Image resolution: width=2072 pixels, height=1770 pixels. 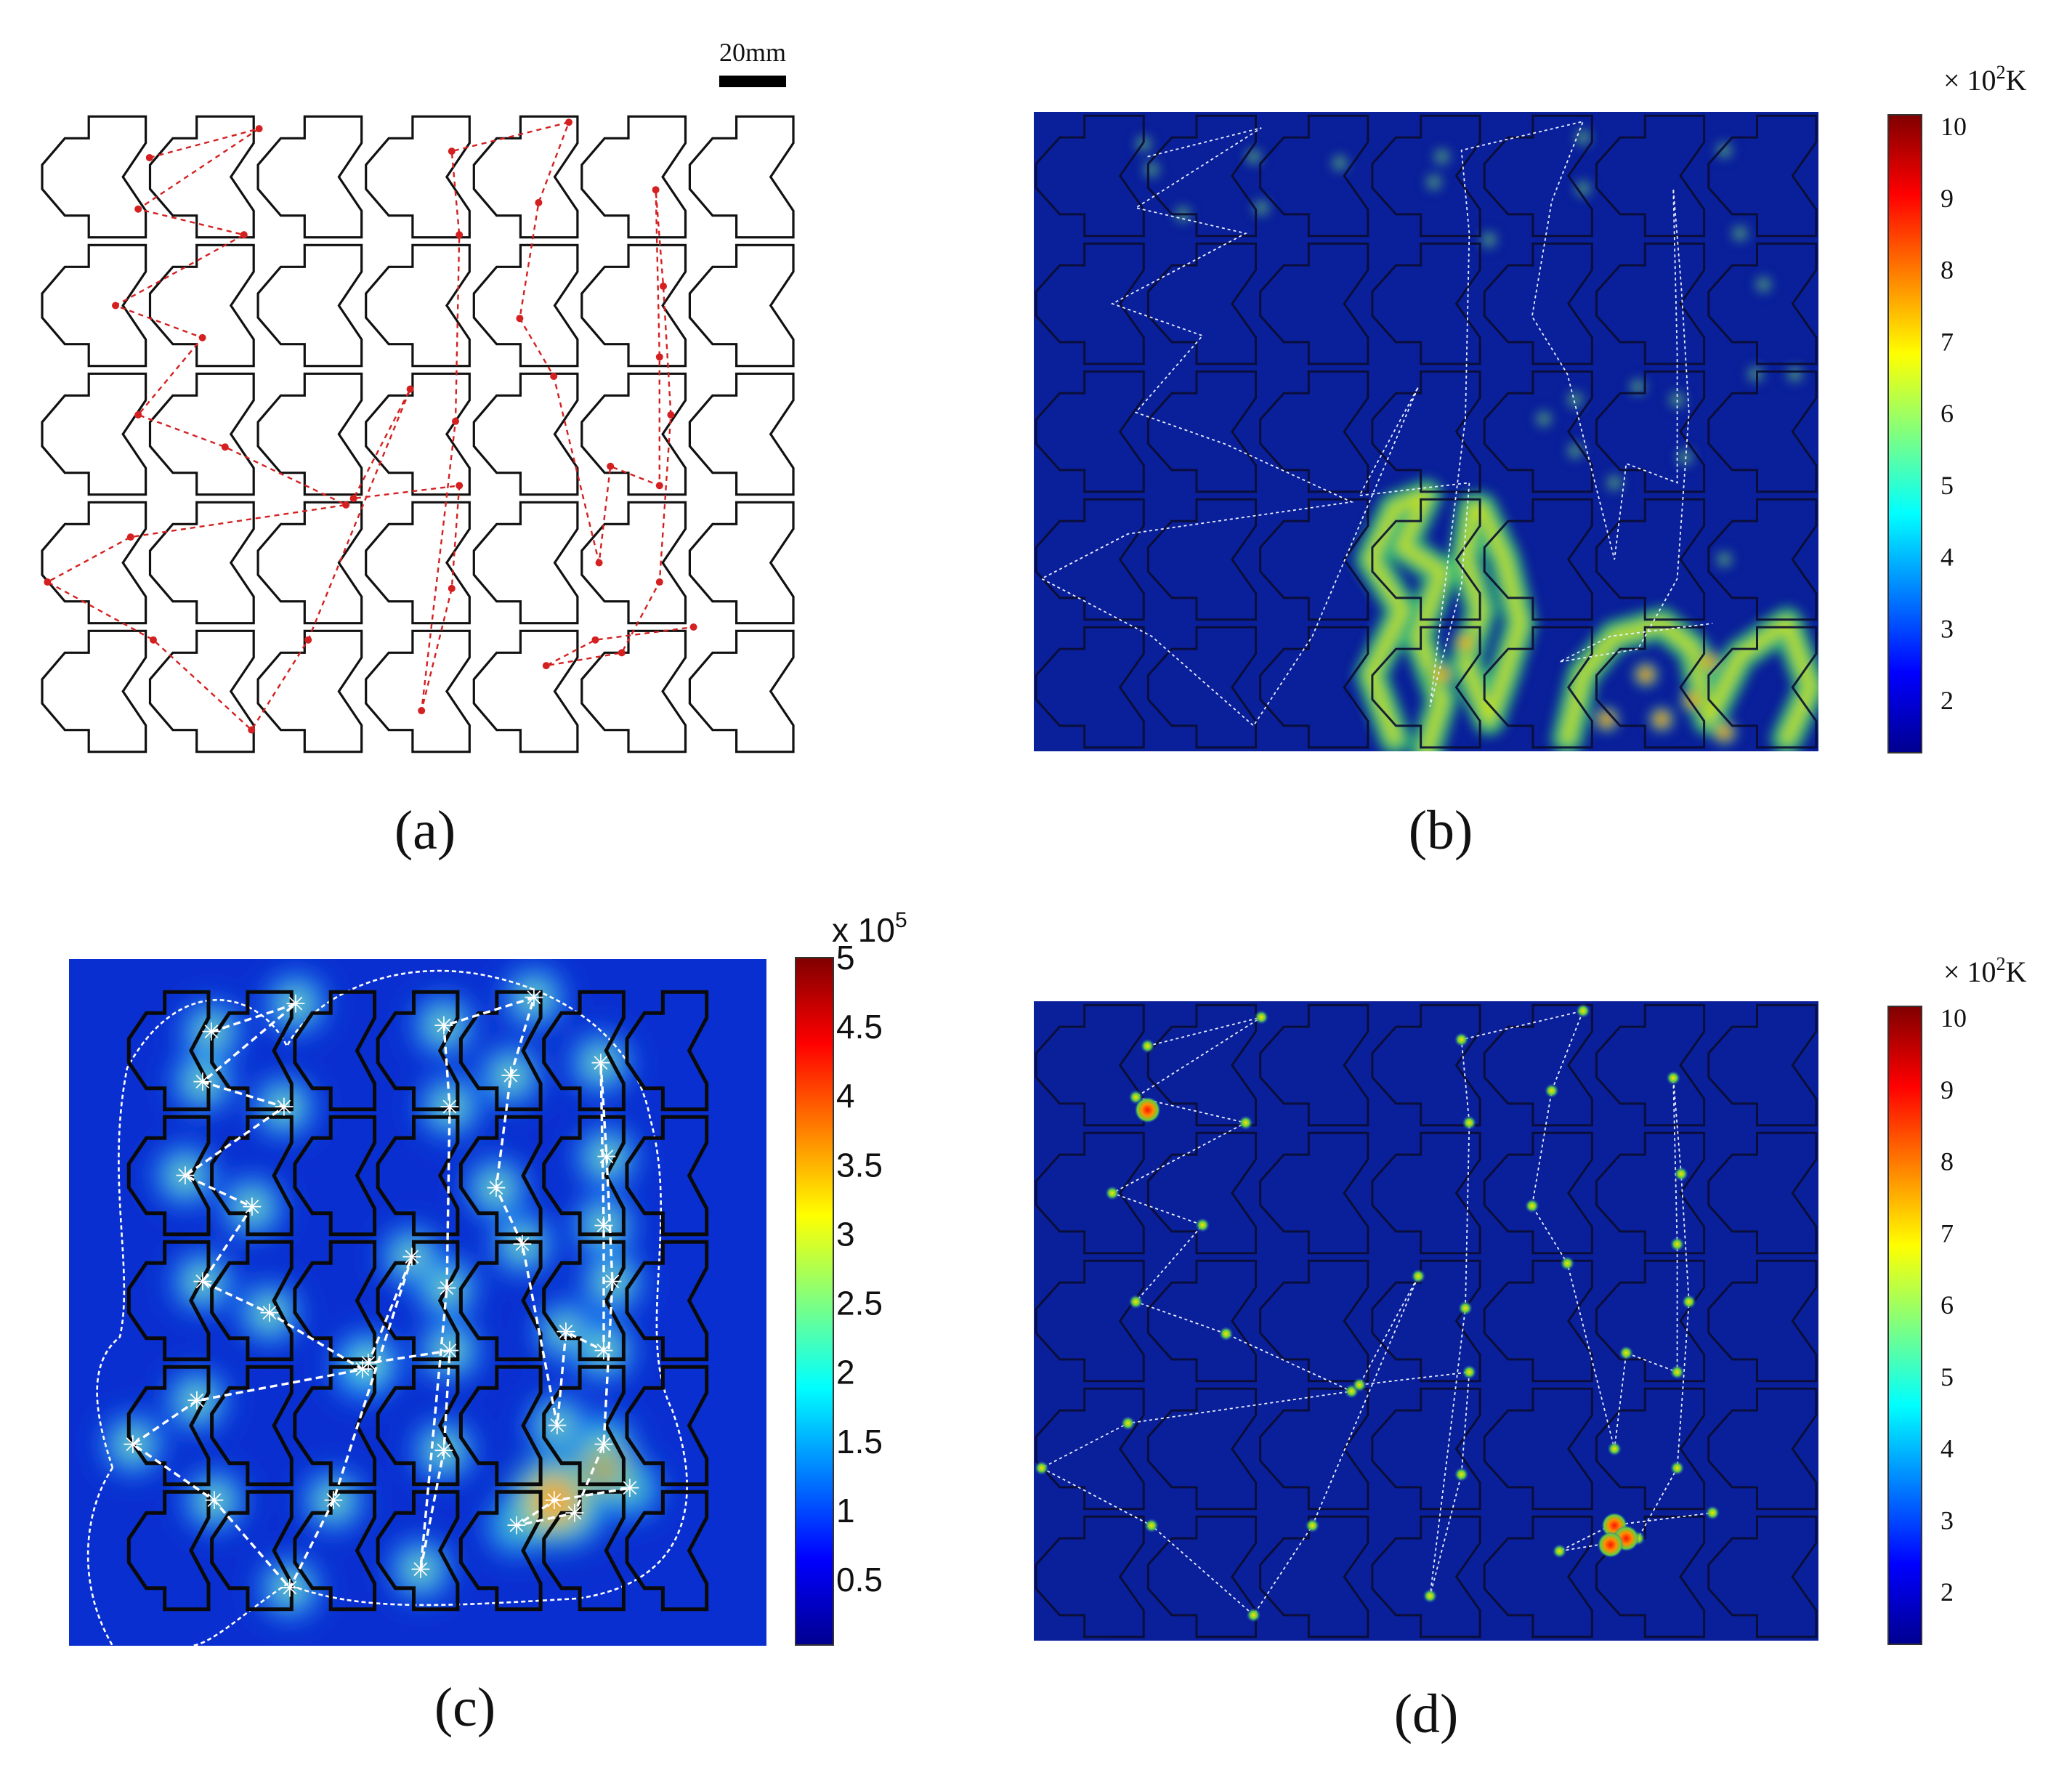 What do you see at coordinates (860, 1441) in the screenshot?
I see `colorbar-tick-label: 1.5` at bounding box center [860, 1441].